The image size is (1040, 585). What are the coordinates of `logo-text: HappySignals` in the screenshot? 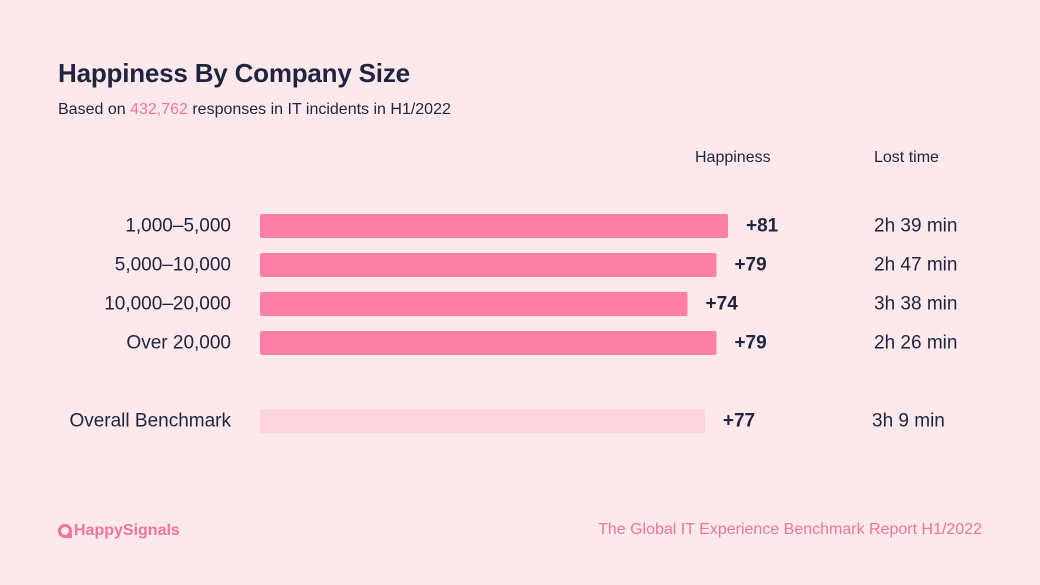 It's located at (127, 530).